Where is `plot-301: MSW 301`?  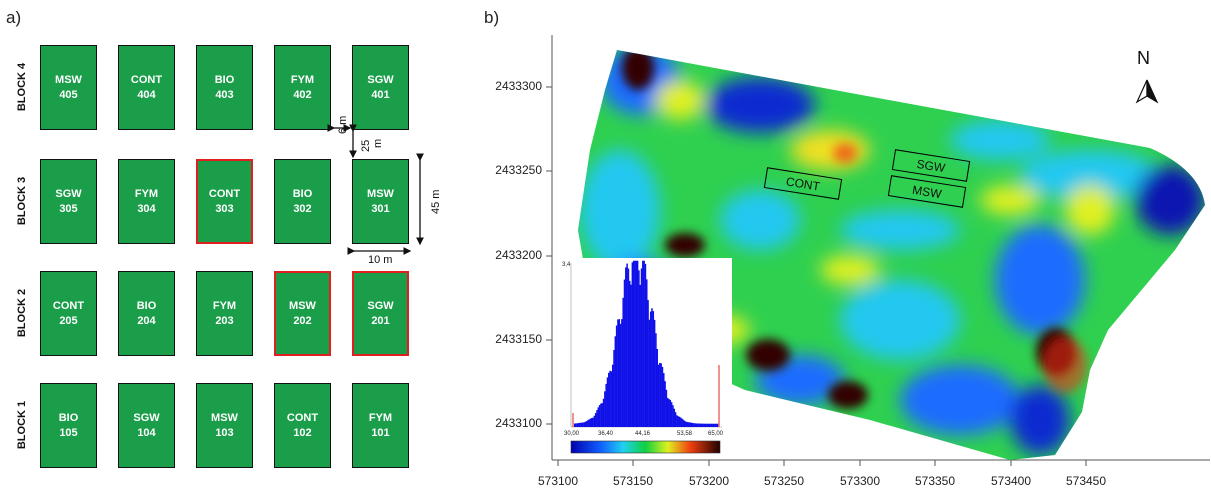
plot-301: MSW 301 is located at coordinates (380, 201).